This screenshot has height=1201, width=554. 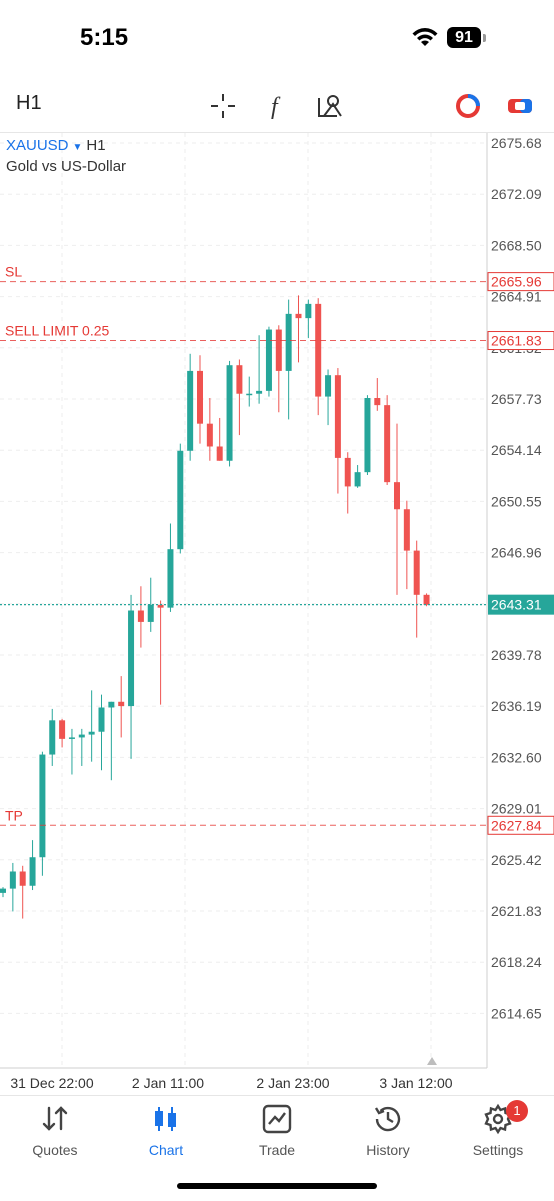 I want to click on trade-panel-icon, so click(x=520, y=106).